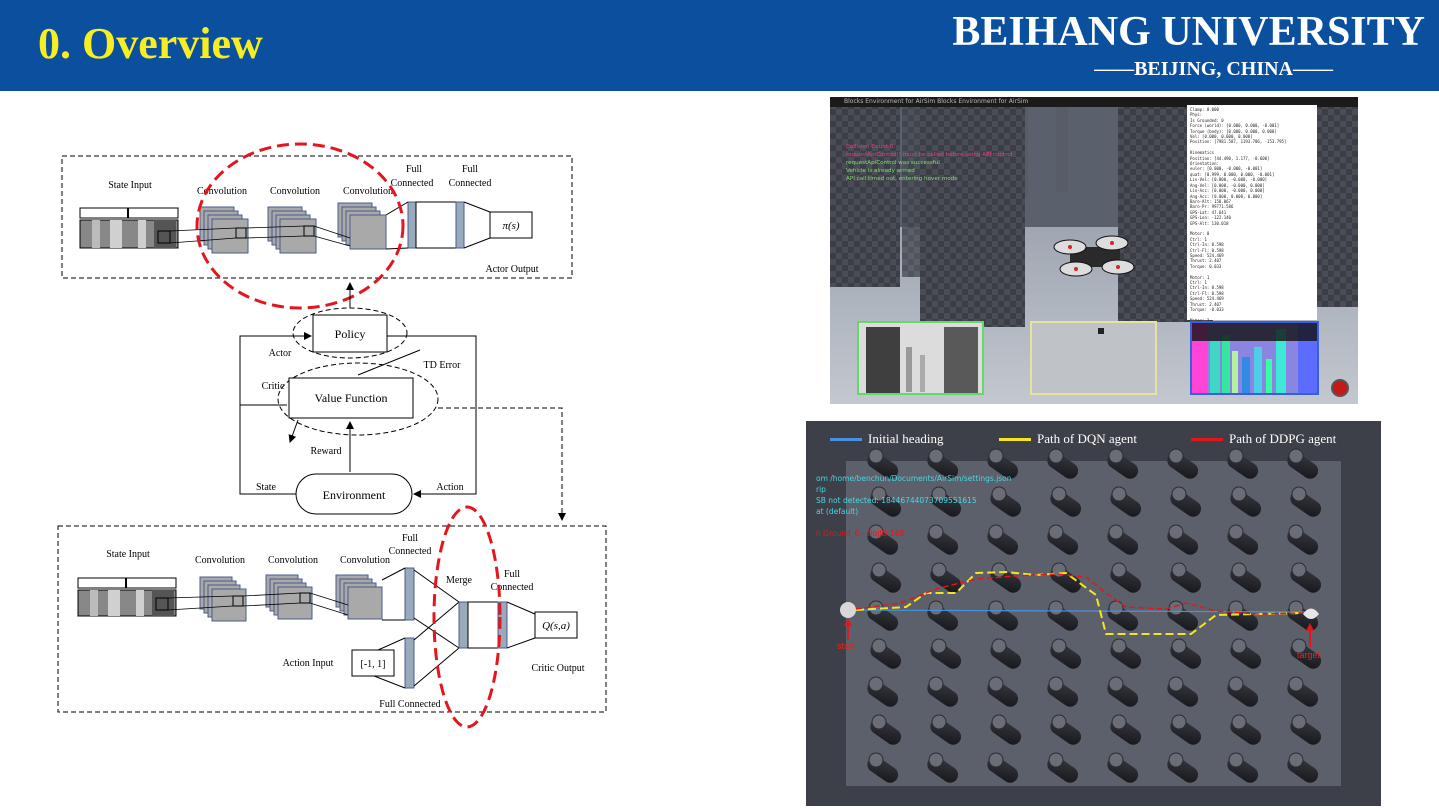 Image resolution: width=1439 pixels, height=808 pixels. I want to click on policy-label: Policy, so click(350, 334).